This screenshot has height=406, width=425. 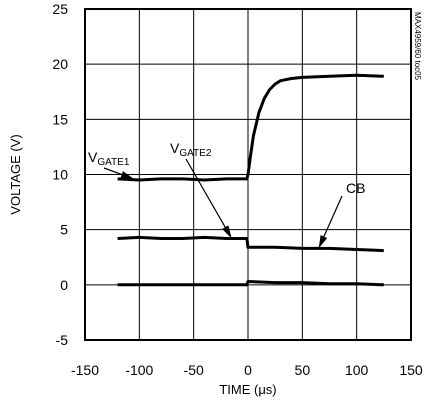 What do you see at coordinates (64, 285) in the screenshot?
I see `y-tick-label: 0` at bounding box center [64, 285].